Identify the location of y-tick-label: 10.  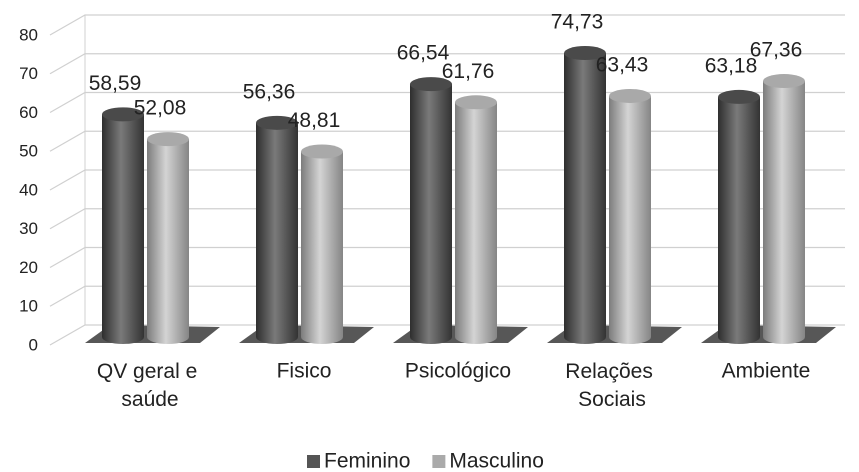
(28, 306).